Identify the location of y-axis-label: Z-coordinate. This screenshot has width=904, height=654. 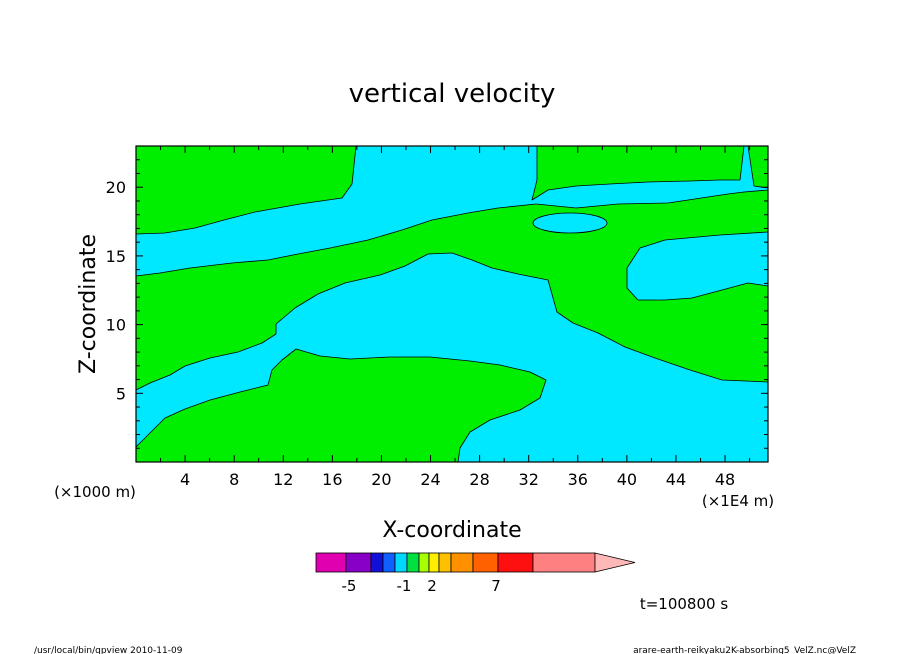
(88, 304).